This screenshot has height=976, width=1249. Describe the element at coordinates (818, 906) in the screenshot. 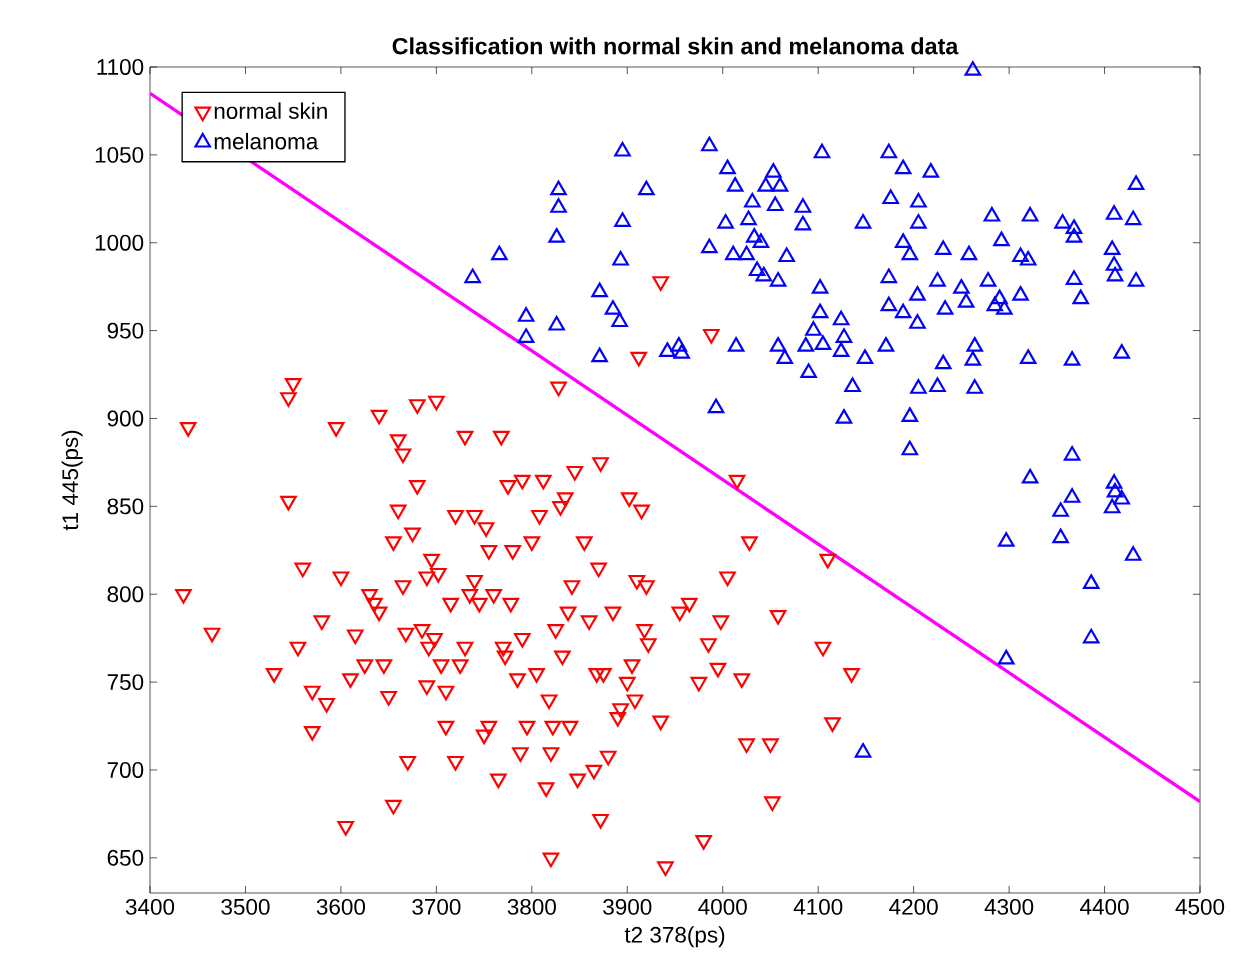

I see `x-tick-label: 4100` at that location.